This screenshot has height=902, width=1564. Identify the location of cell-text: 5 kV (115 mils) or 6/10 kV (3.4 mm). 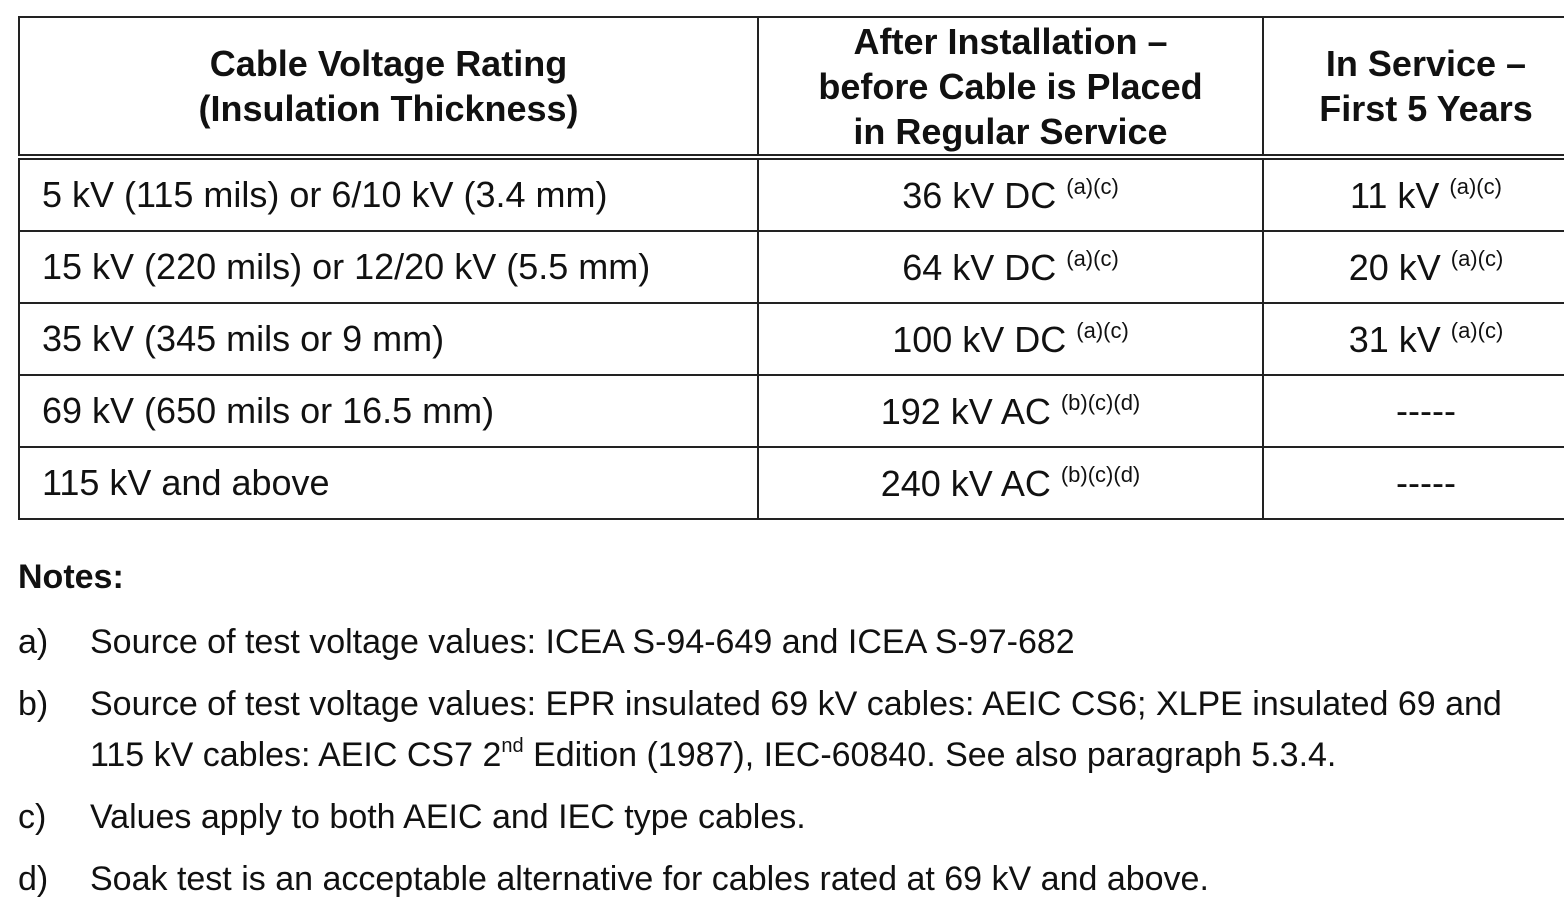
(325, 194).